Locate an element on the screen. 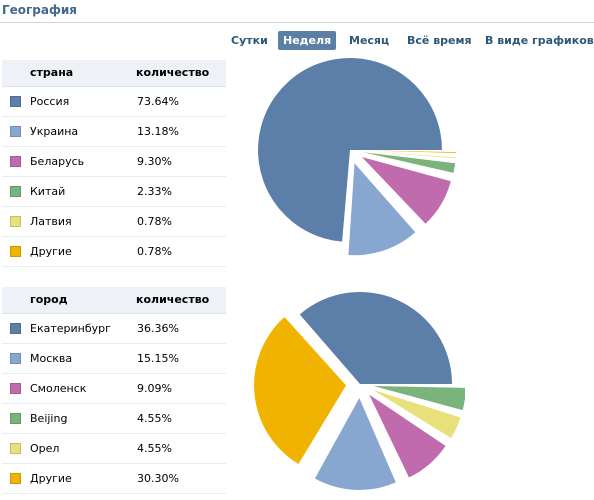  city-row-label: Другие is located at coordinates (51, 478).